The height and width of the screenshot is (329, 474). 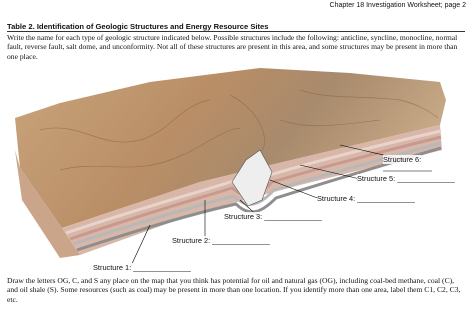 What do you see at coordinates (221, 240) in the screenshot?
I see `structure-label: Structure 2: ______________` at bounding box center [221, 240].